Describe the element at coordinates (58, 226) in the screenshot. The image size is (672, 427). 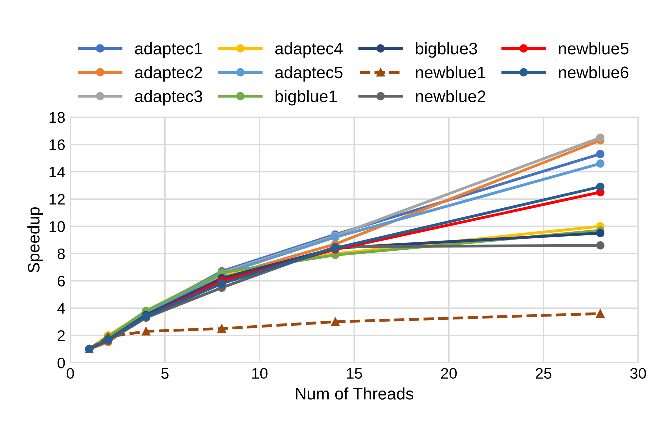
I see `y-tick-label: 10` at that location.